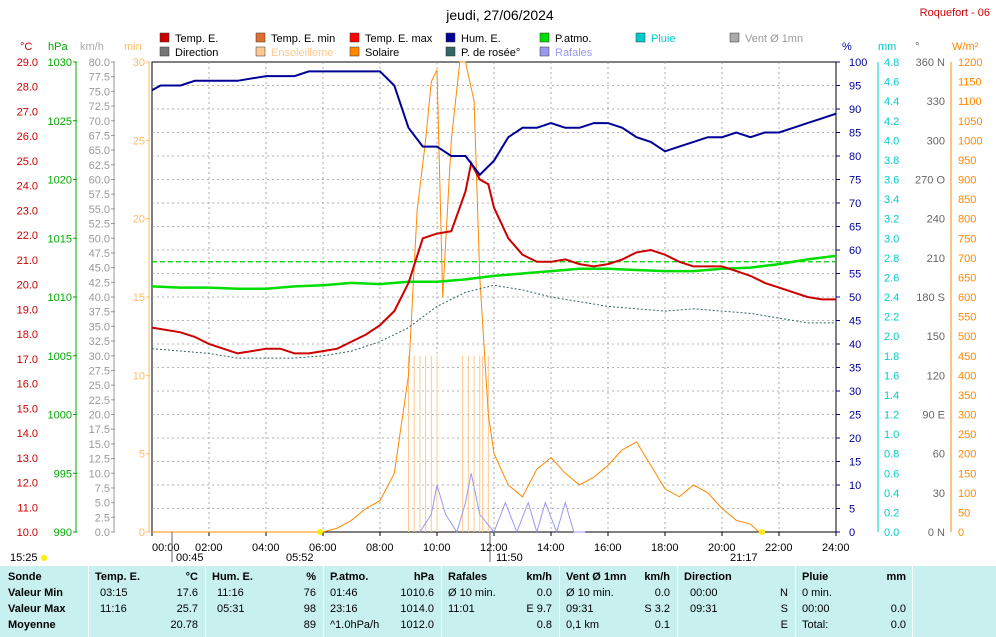 This screenshot has height=637, width=996. Describe the element at coordinates (967, 220) in the screenshot. I see `wm2-axis-label: 800` at that location.